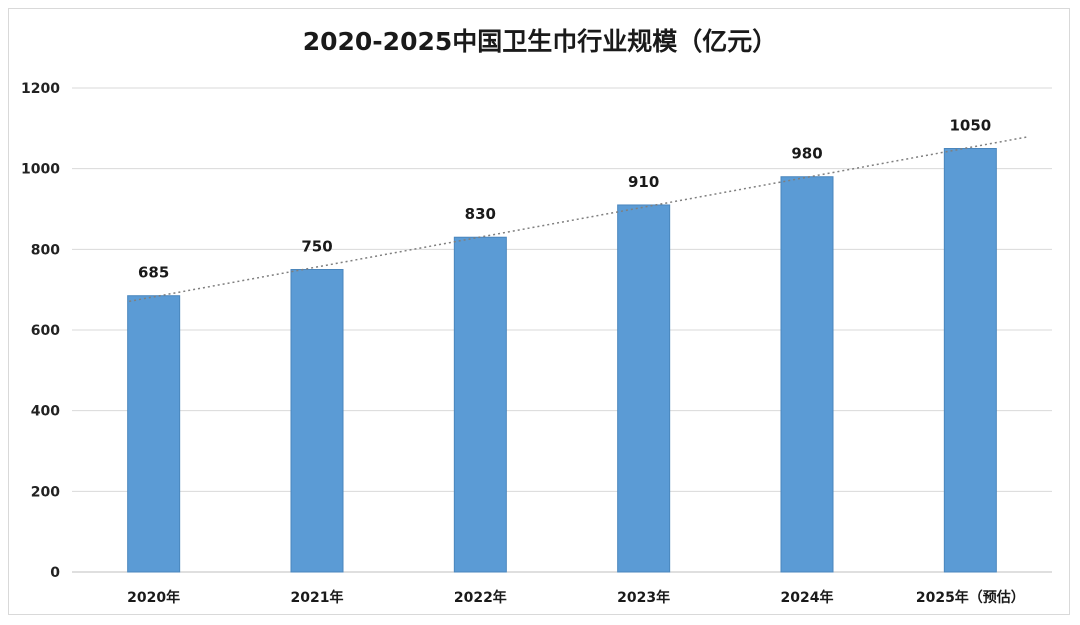 The height and width of the screenshot is (625, 1080). I want to click on data-label: 685, so click(153, 273).